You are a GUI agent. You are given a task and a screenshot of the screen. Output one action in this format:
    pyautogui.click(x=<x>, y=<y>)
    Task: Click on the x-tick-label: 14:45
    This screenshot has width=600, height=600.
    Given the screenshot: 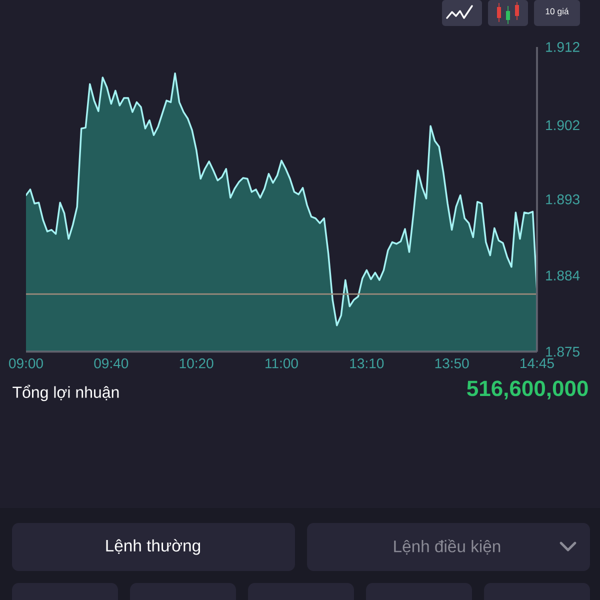 What is the action you would take?
    pyautogui.click(x=537, y=363)
    